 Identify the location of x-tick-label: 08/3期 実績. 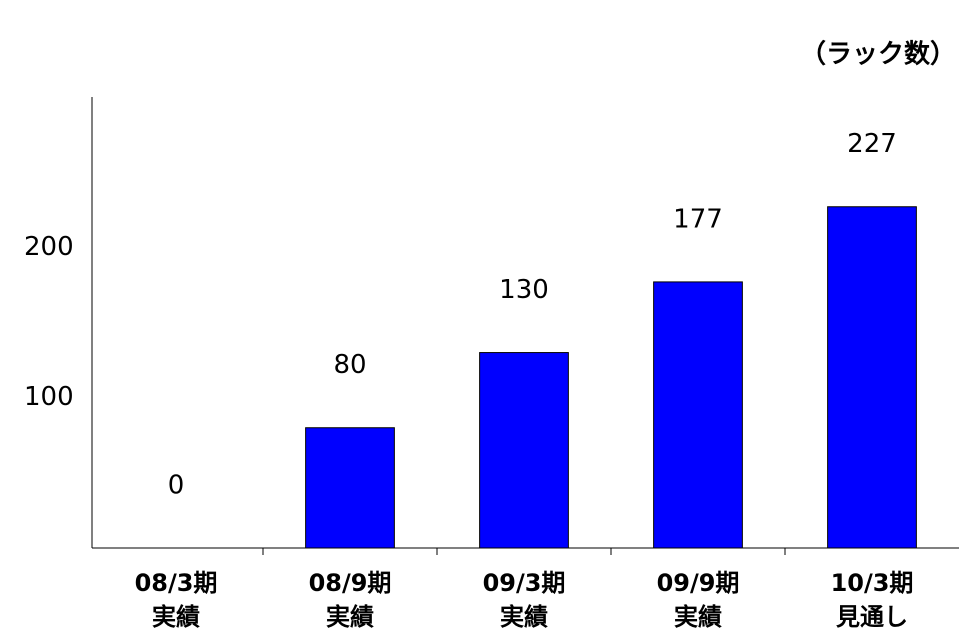
(176, 600).